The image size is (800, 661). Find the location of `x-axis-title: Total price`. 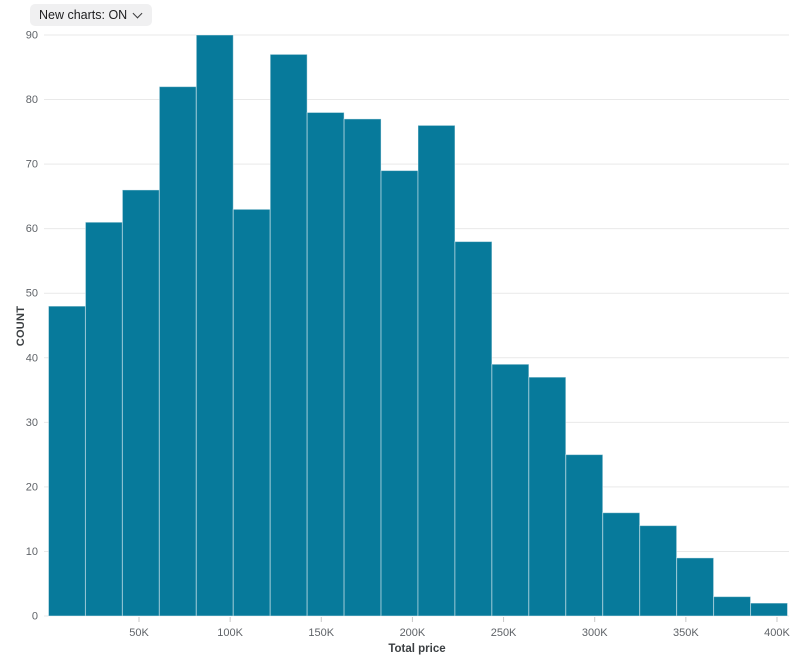

x-axis-title: Total price is located at coordinates (416, 649).